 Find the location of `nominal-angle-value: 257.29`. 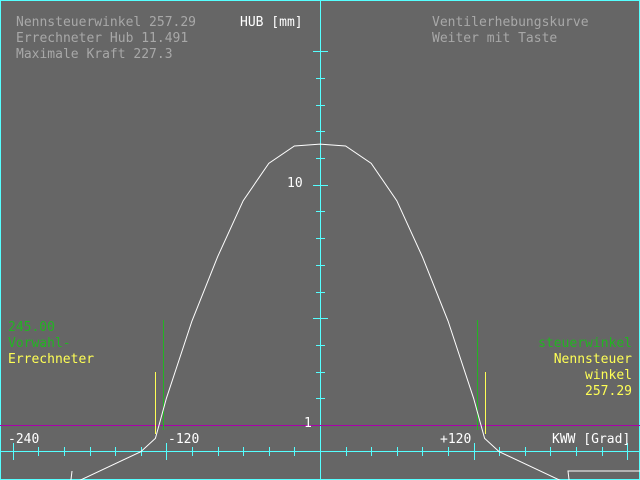

nominal-angle-value: 257.29 is located at coordinates (608, 391).